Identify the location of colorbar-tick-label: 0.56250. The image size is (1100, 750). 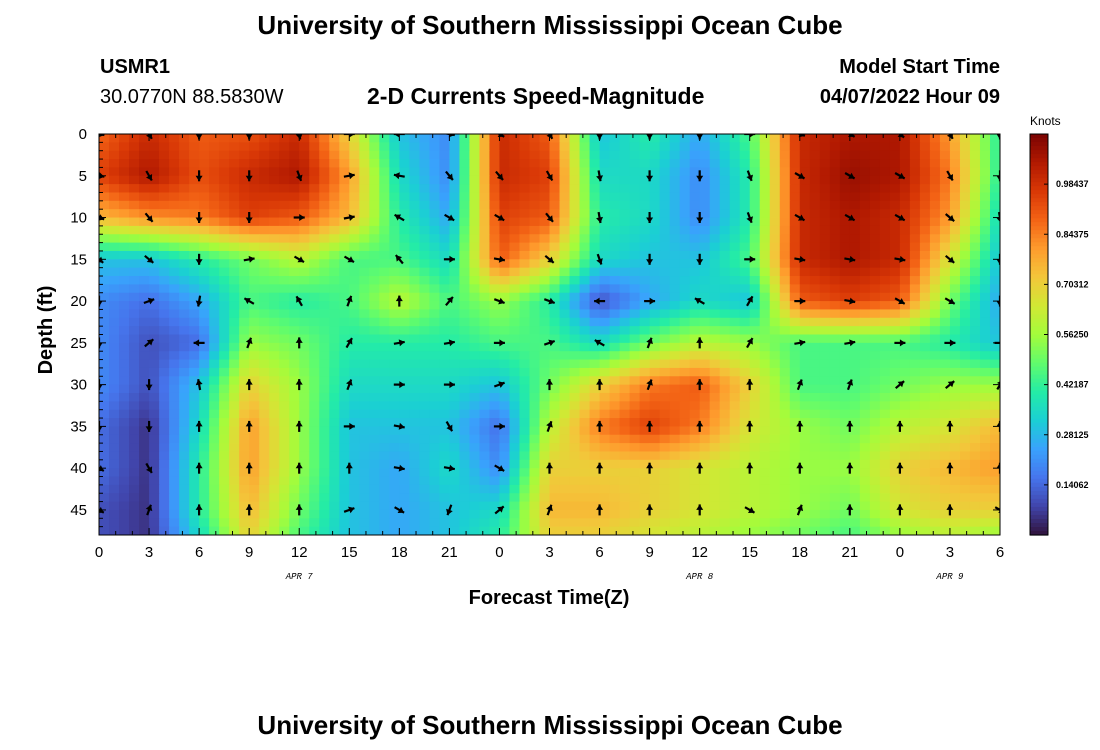
(1072, 335).